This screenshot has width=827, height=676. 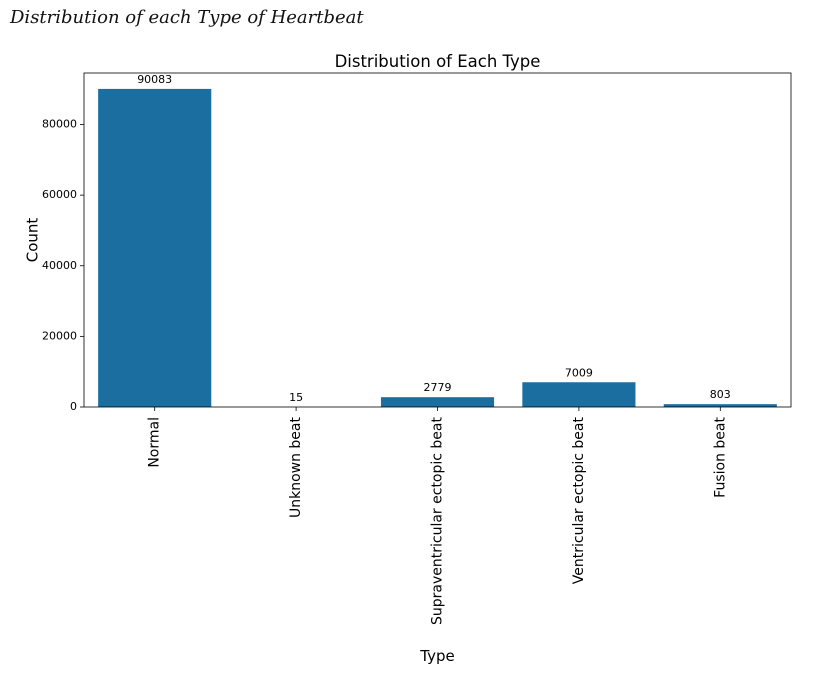 I want to click on y-tick-label: 0, so click(x=73, y=406).